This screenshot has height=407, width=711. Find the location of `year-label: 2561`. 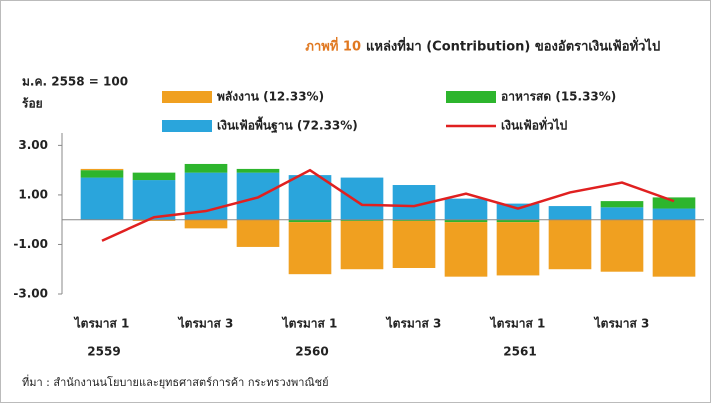

year-label: 2561 is located at coordinates (519, 352).